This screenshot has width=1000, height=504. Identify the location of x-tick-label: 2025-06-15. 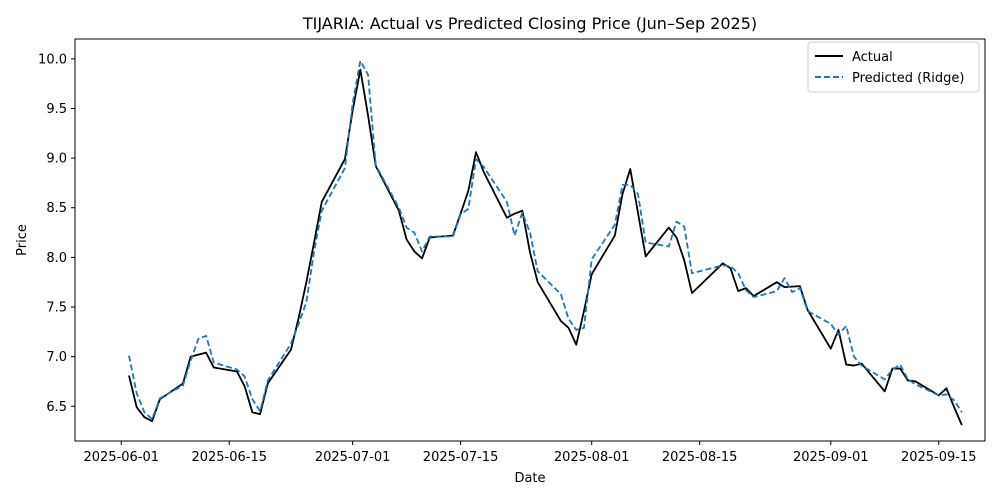
(229, 457).